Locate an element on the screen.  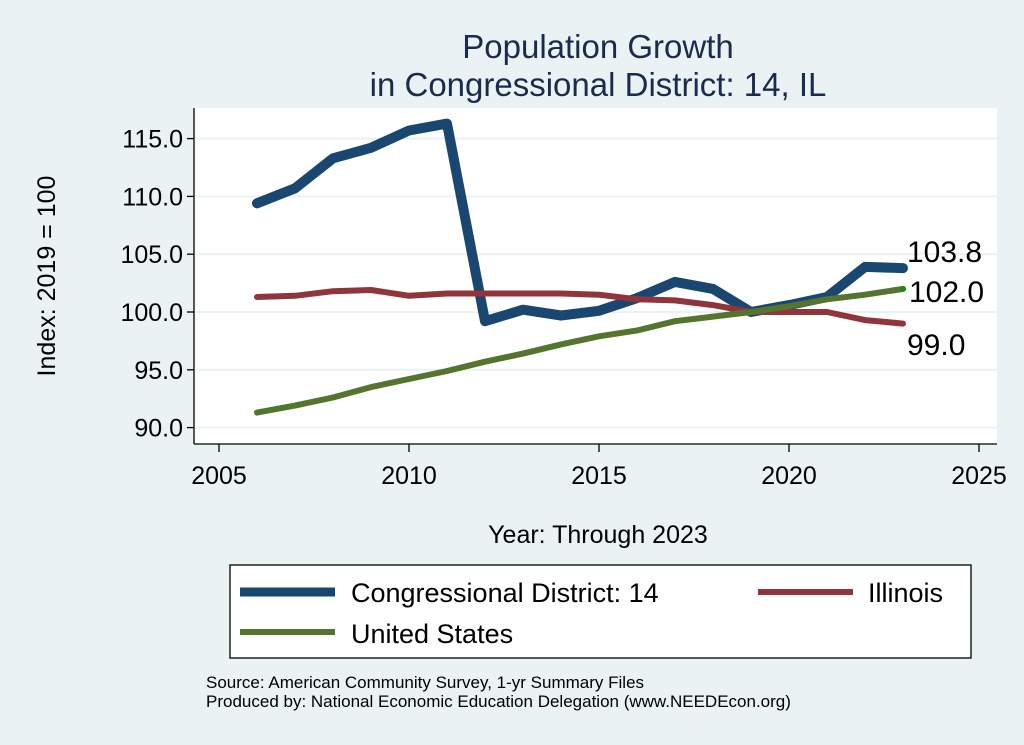
y-tick-label: 90.0 is located at coordinates (158, 429).